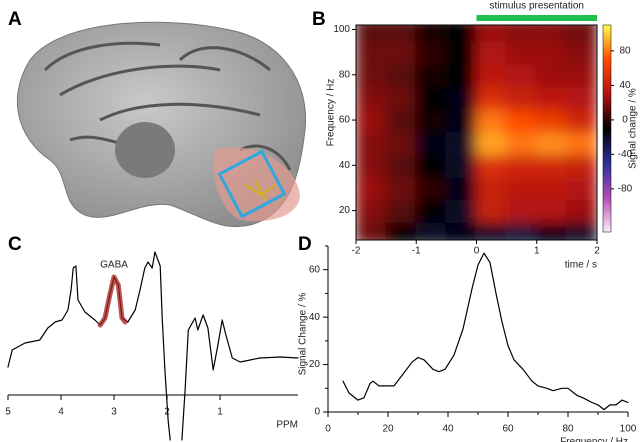  I want to click on colorbar-tick-label: -40, so click(625, 154).